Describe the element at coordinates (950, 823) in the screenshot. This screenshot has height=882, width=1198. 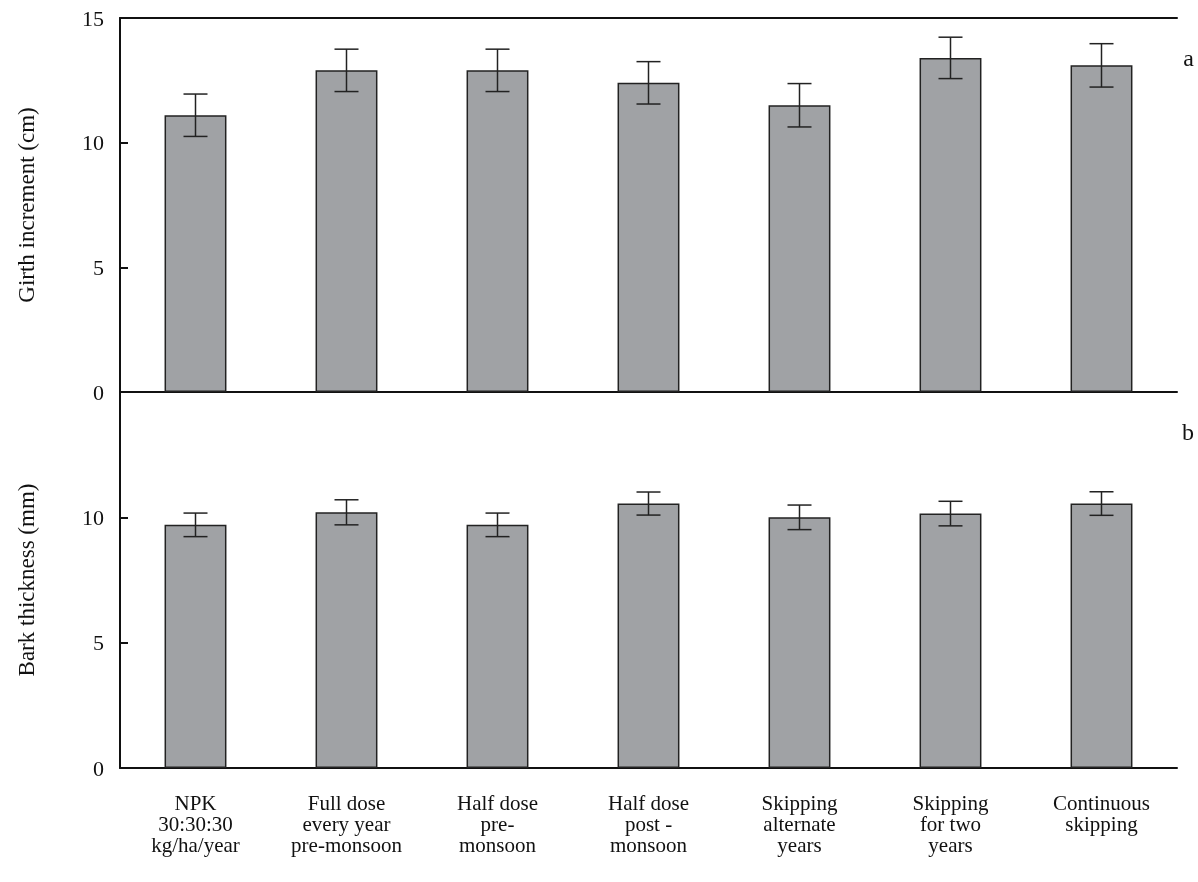
I see `x-tick-label: Skipping for two years` at that location.